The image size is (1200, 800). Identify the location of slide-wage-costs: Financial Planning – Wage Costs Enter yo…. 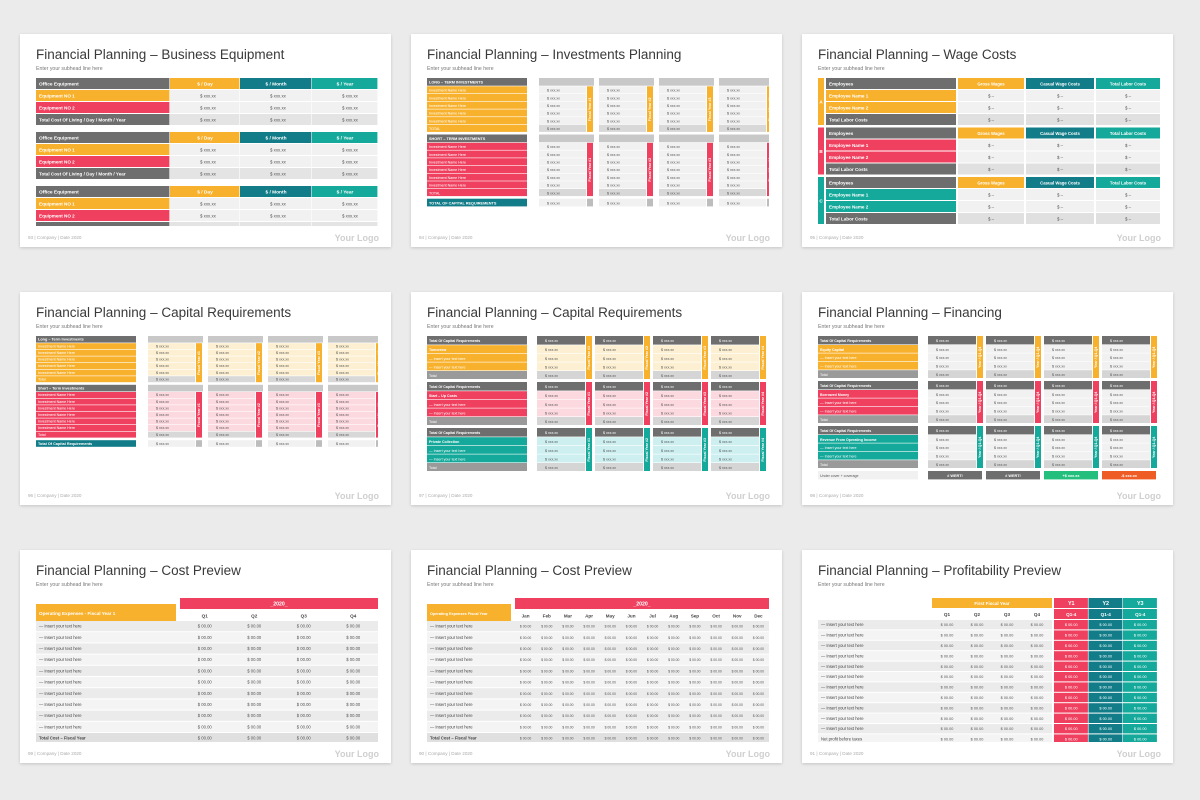
(987, 140).